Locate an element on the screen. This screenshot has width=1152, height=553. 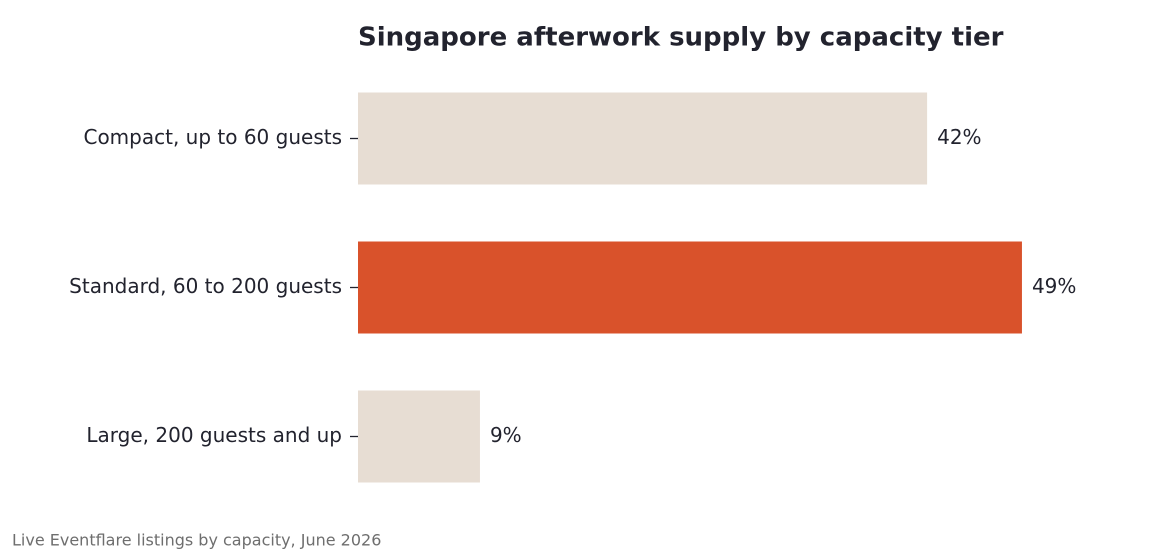
y-tick-label: Standard, 60 to 200 guests is located at coordinates (205, 286).